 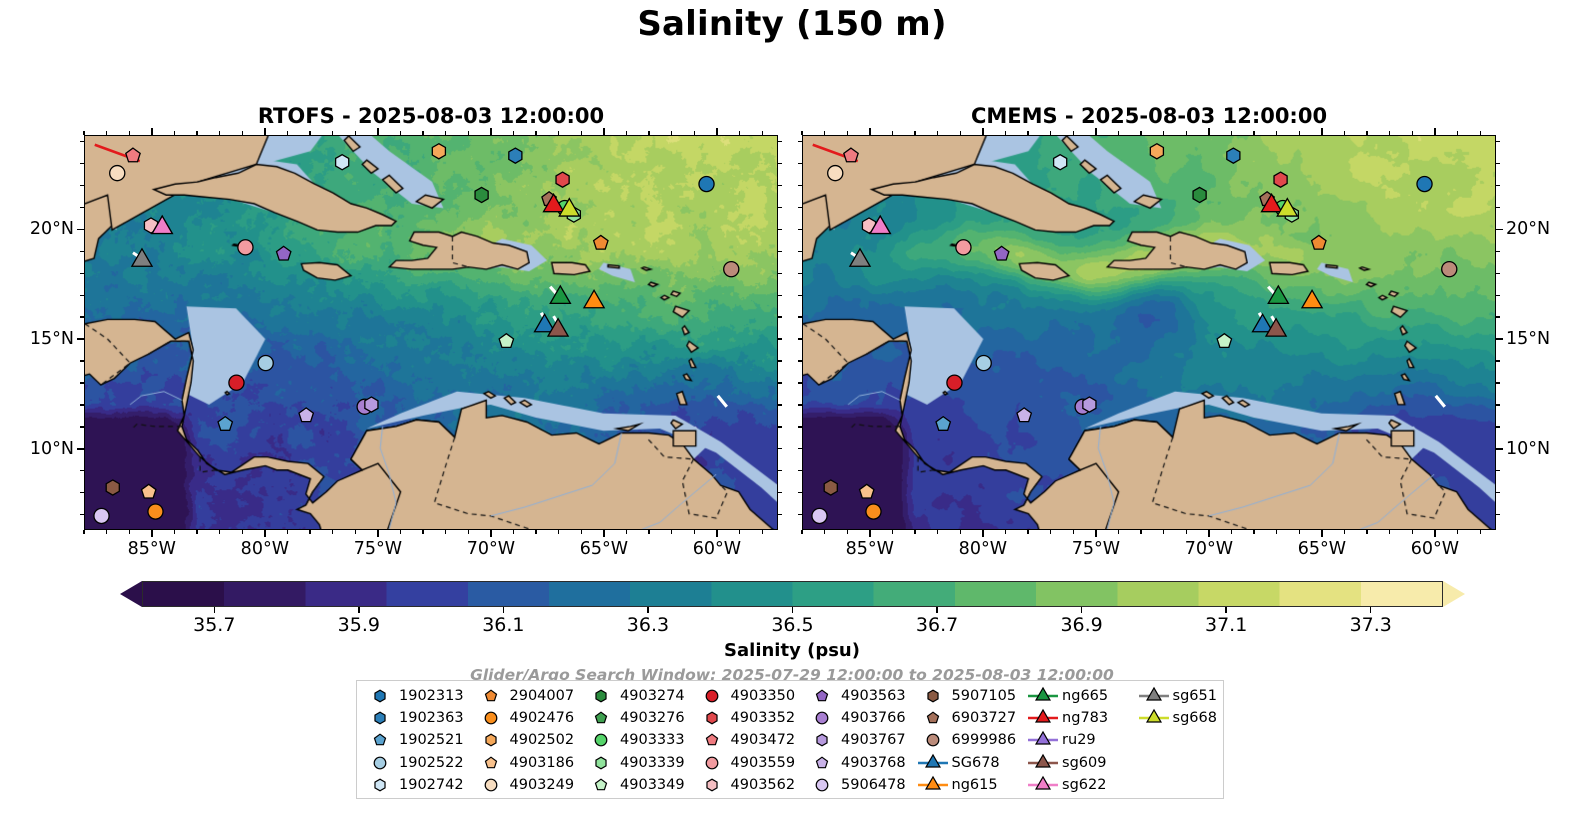 I want to click on legend-item: sg622, so click(x=1081, y=785).